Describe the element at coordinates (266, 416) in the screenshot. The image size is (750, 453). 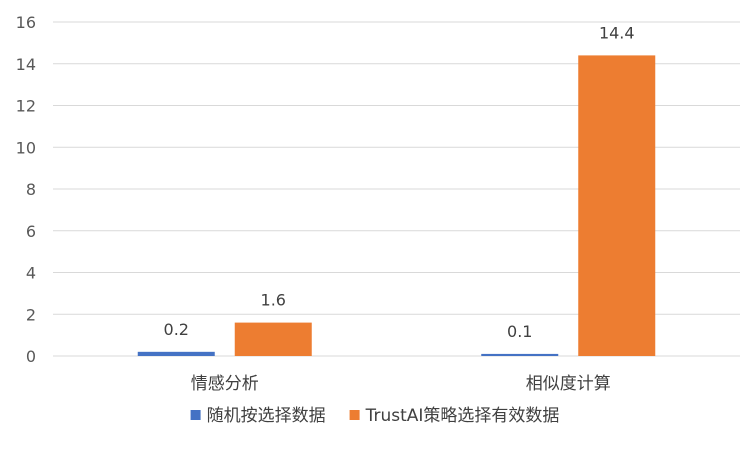
I see `legend-label: 随机按选择数据` at that location.